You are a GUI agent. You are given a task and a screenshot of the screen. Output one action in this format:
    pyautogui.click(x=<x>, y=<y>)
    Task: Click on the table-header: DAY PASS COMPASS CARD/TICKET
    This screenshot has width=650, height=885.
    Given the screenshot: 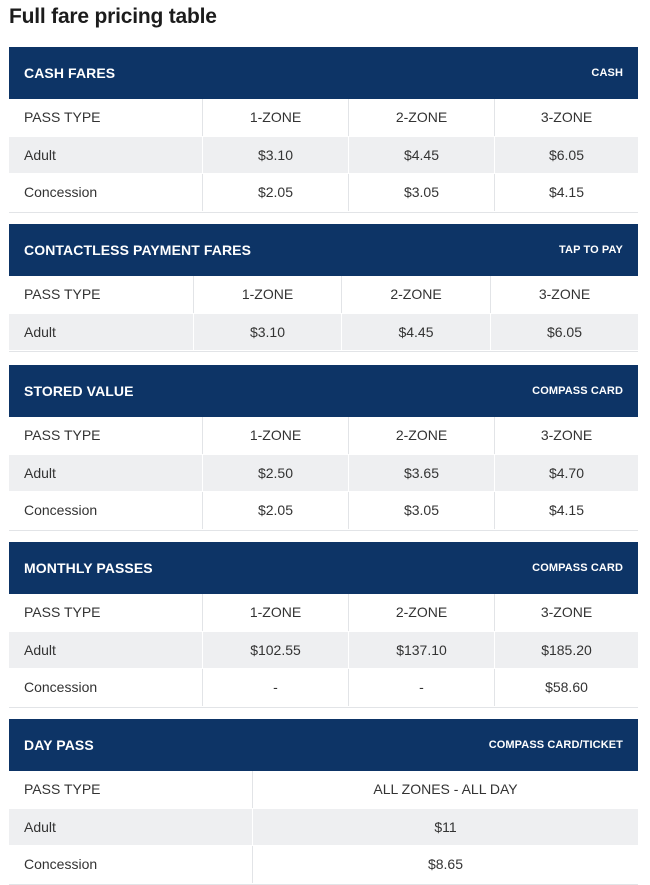 What is the action you would take?
    pyautogui.click(x=323, y=745)
    